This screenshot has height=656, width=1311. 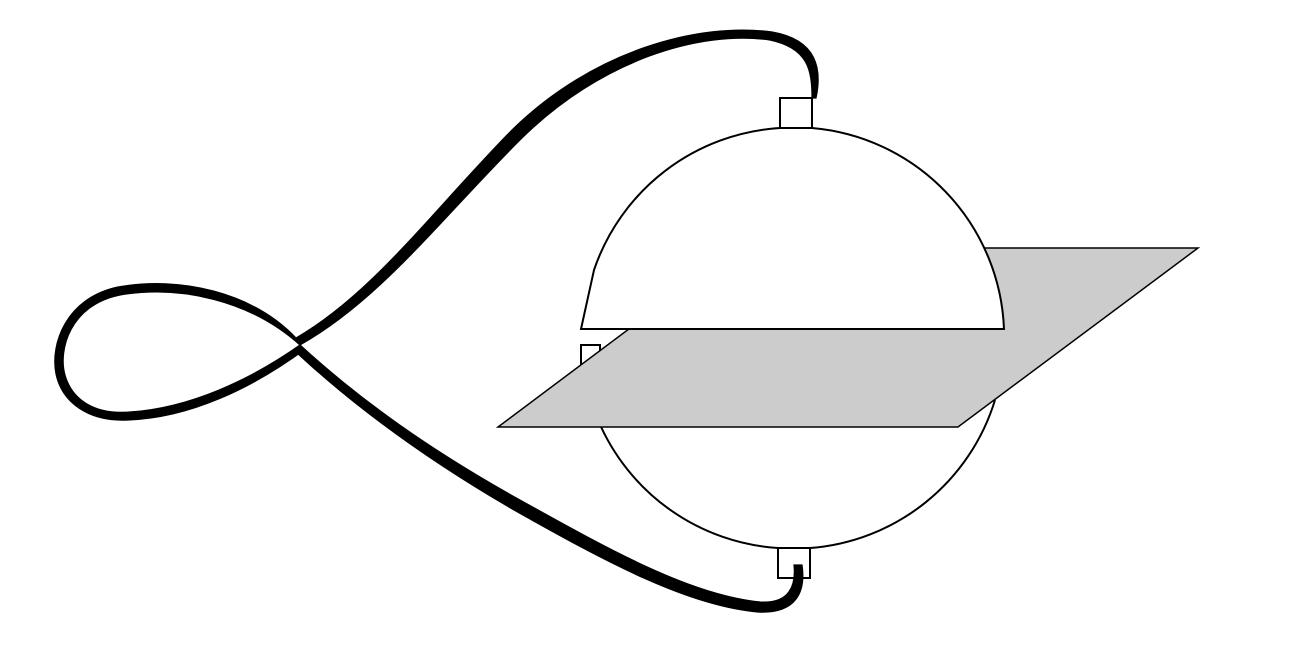 I want to click on sphere-upper-half, so click(x=792, y=213).